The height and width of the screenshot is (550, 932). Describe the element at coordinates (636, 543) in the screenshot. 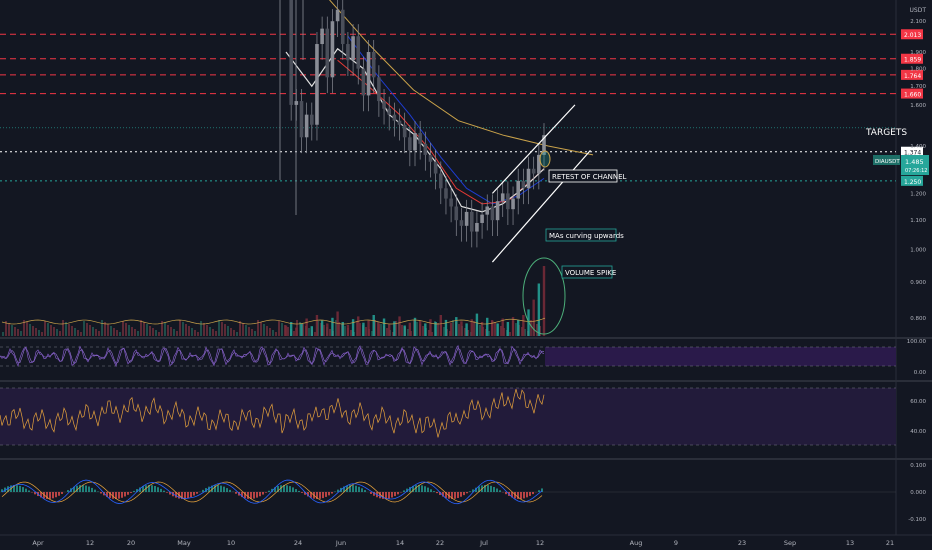

I see `time-axis-tick: Aug` at that location.